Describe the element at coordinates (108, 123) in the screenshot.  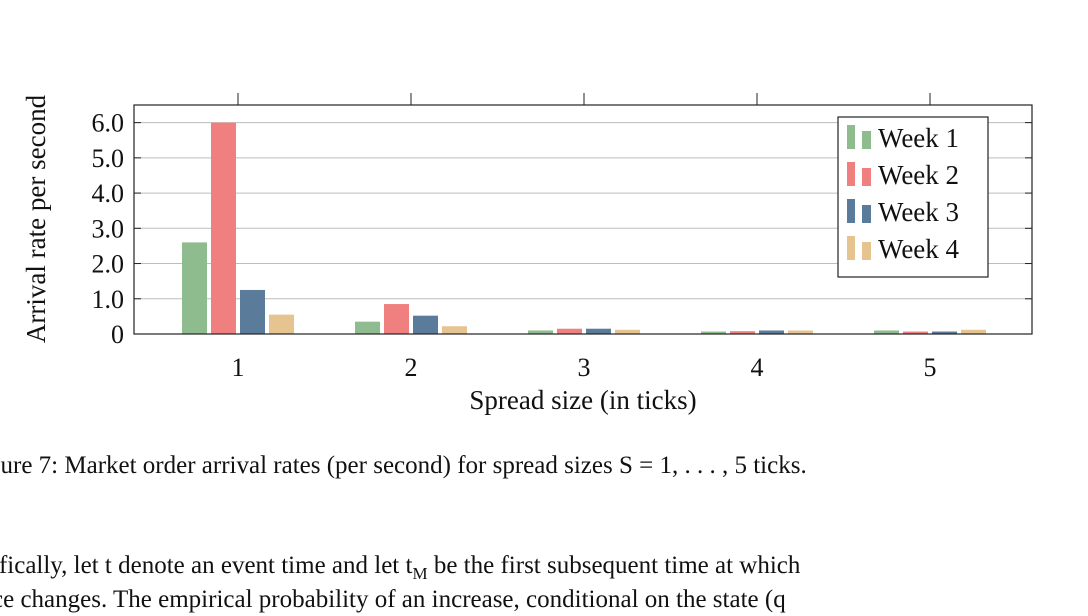
I see `y-tick-label: 6.0` at that location.